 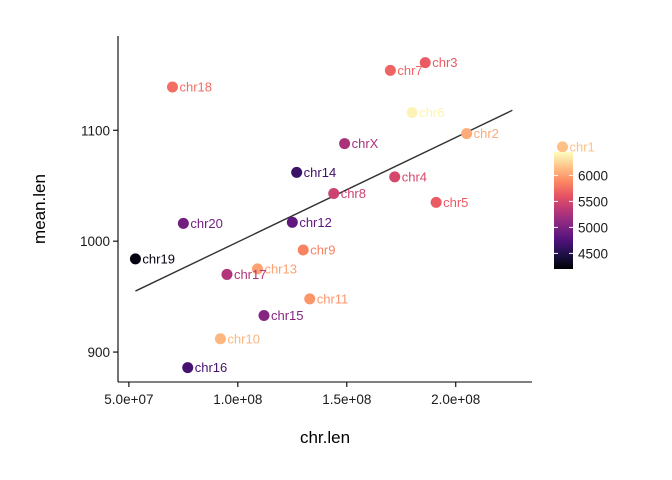 I want to click on point-label: chr14, so click(x=320, y=172).